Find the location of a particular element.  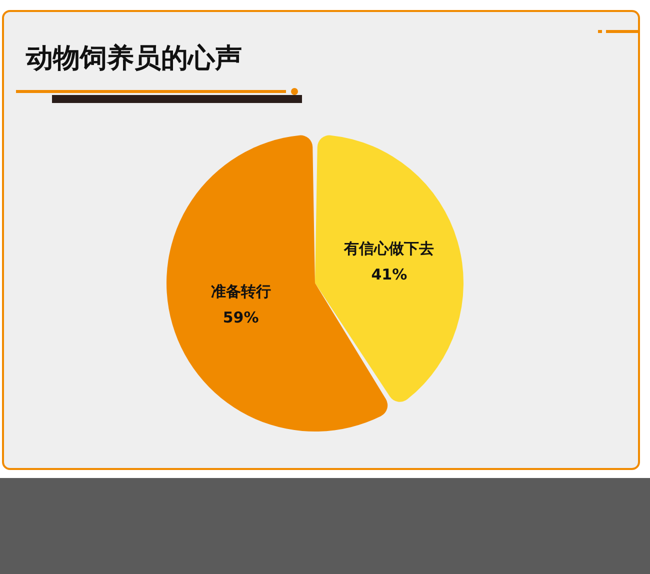

slice-label: 有信心做下去 is located at coordinates (388, 248).